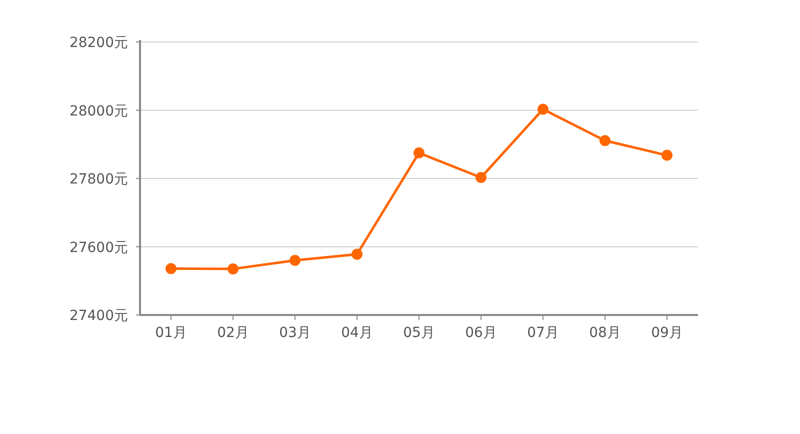  What do you see at coordinates (543, 333) in the screenshot?
I see `x-tick-label: 07月` at bounding box center [543, 333].